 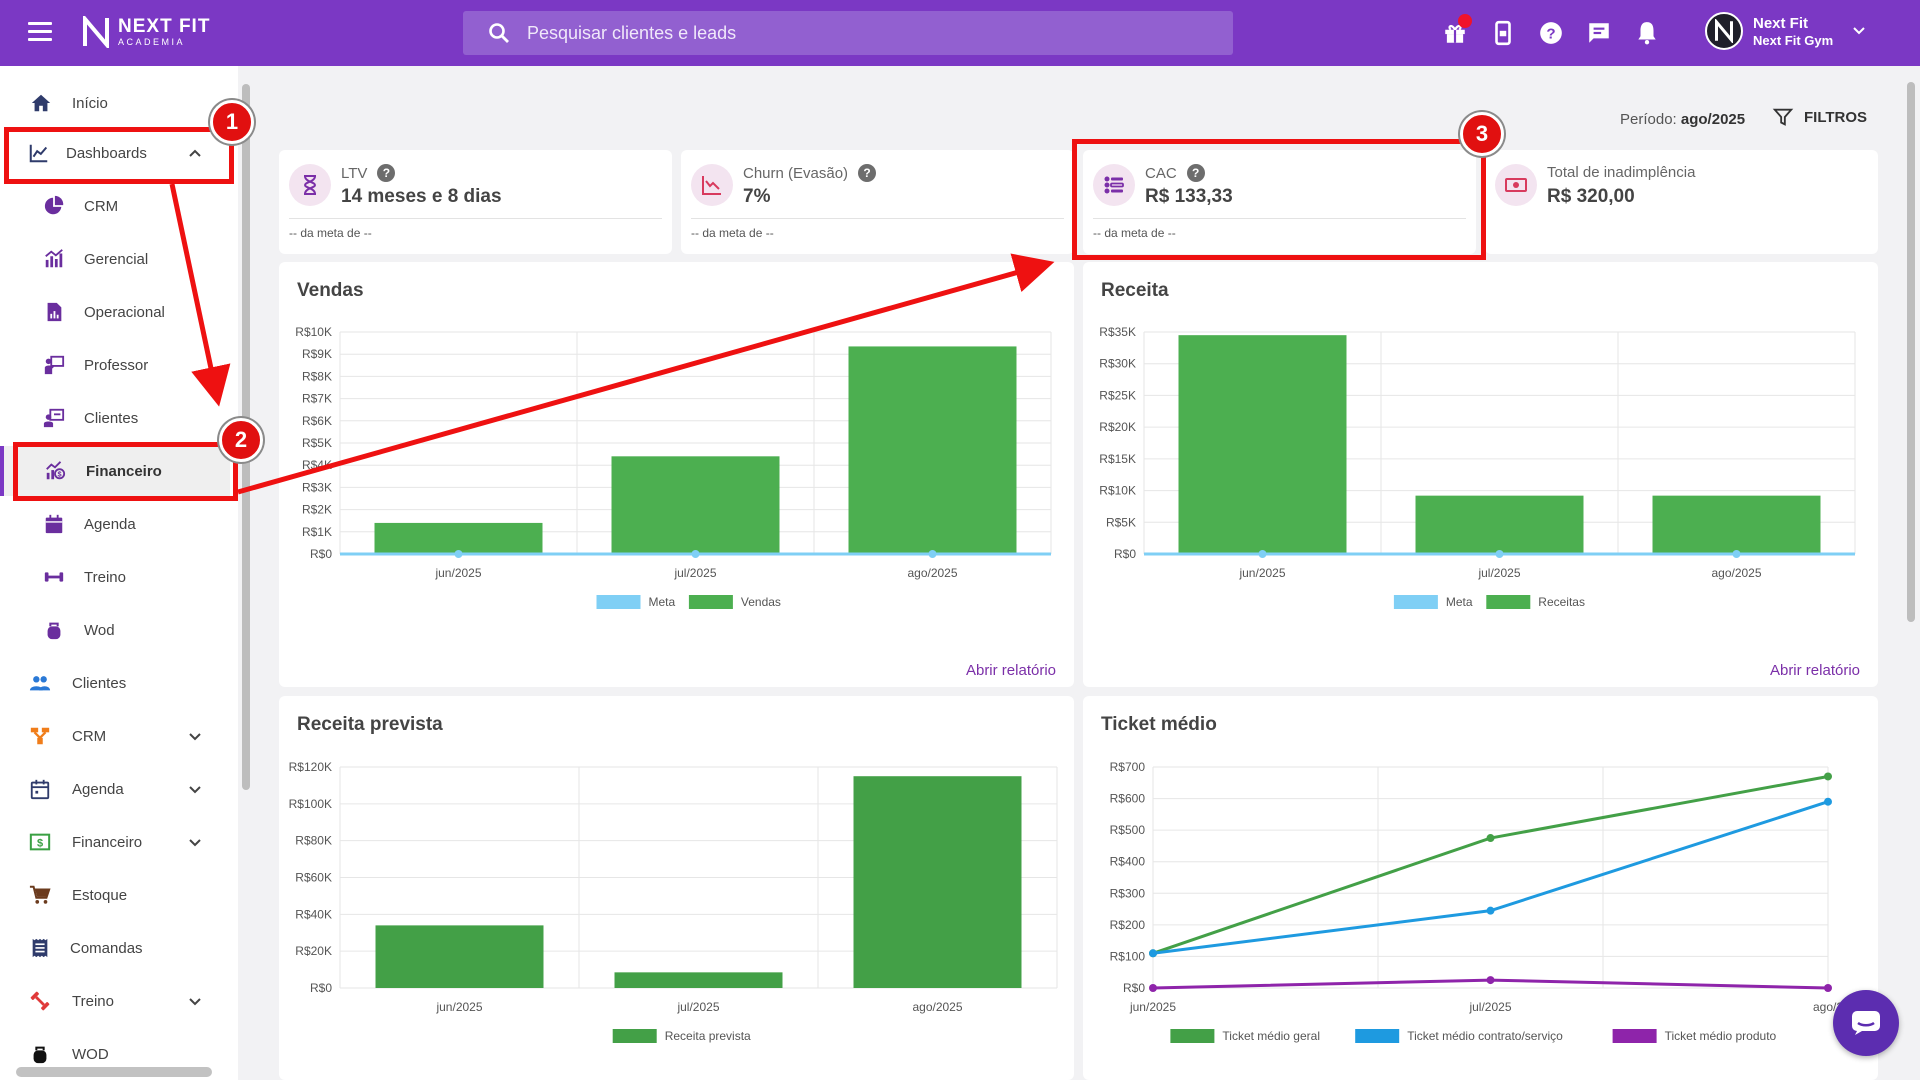 I want to click on sidebar-item-wod-dashboard: Wod, so click(x=115, y=630).